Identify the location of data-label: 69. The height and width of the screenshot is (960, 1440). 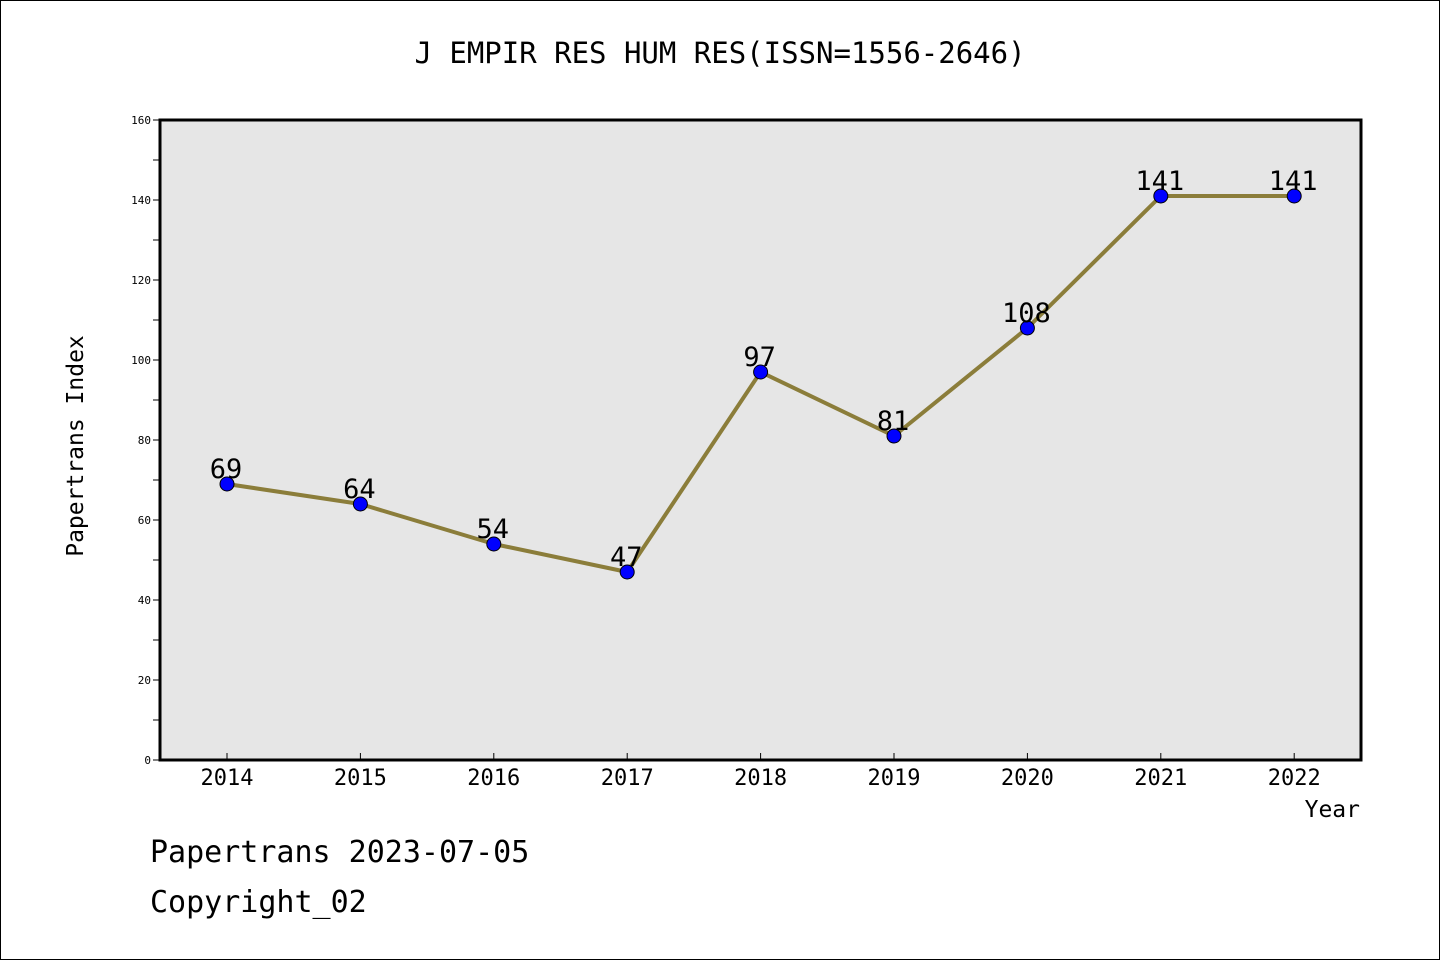
(226, 469).